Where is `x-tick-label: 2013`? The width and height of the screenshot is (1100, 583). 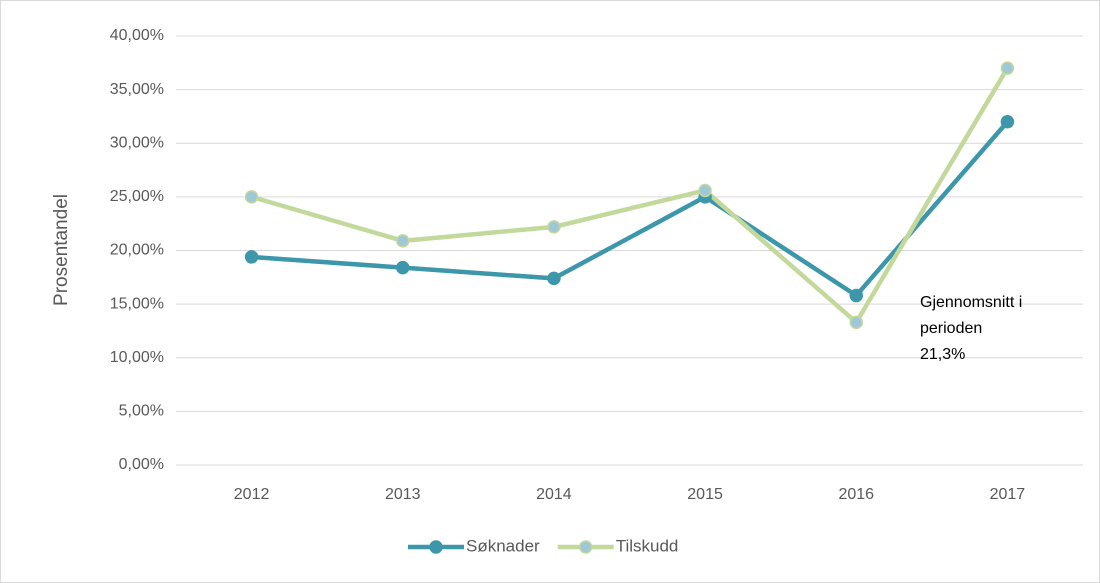
x-tick-label: 2013 is located at coordinates (403, 494).